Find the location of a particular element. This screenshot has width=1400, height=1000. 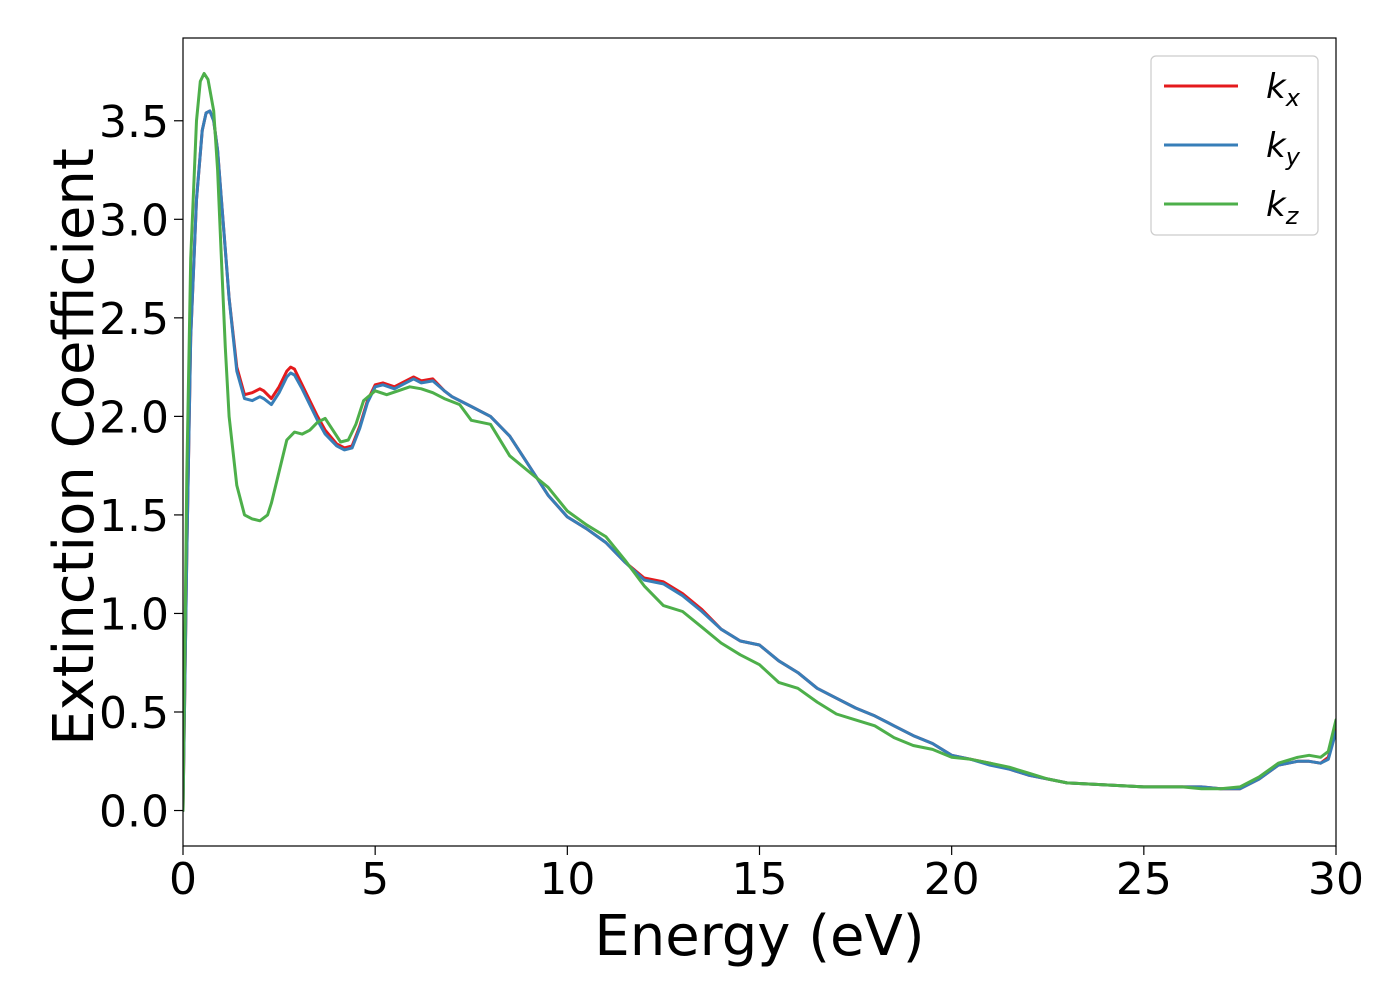

y-axis: 0.0 0.5 1.0 1.5 2.0 2.5 3.0 3.5 is located at coordinates (141, 467).